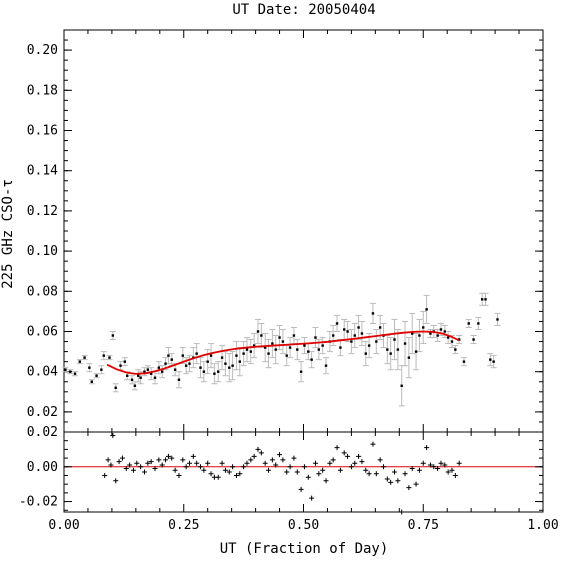 This screenshot has height=574, width=574. Describe the element at coordinates (542, 525) in the screenshot. I see `x-tick-label: 1.00` at that location.